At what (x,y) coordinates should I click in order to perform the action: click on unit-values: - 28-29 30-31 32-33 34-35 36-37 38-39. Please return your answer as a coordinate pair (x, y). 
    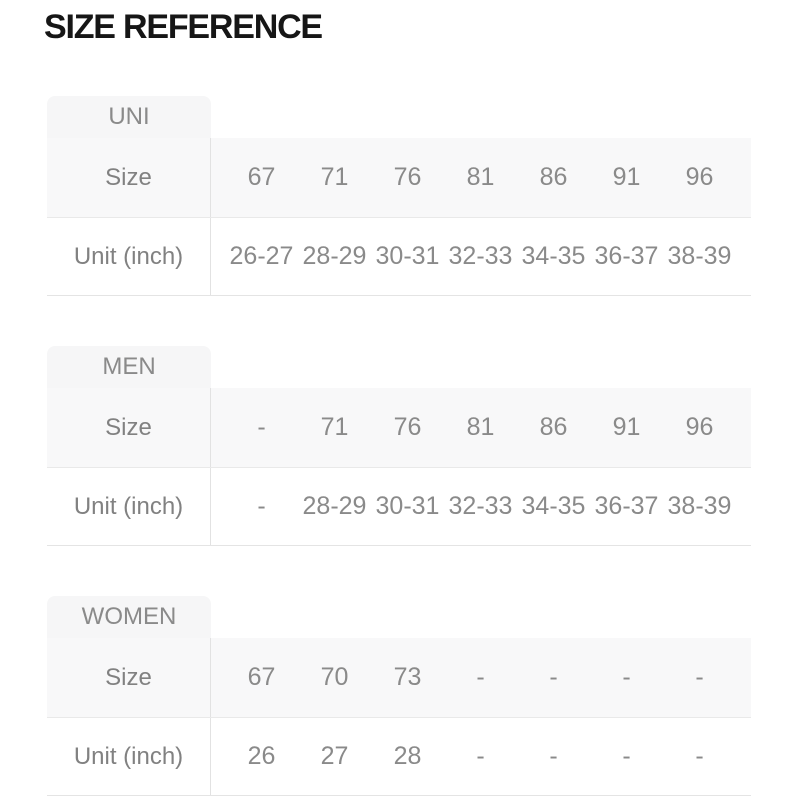
    Looking at the image, I should click on (481, 506).